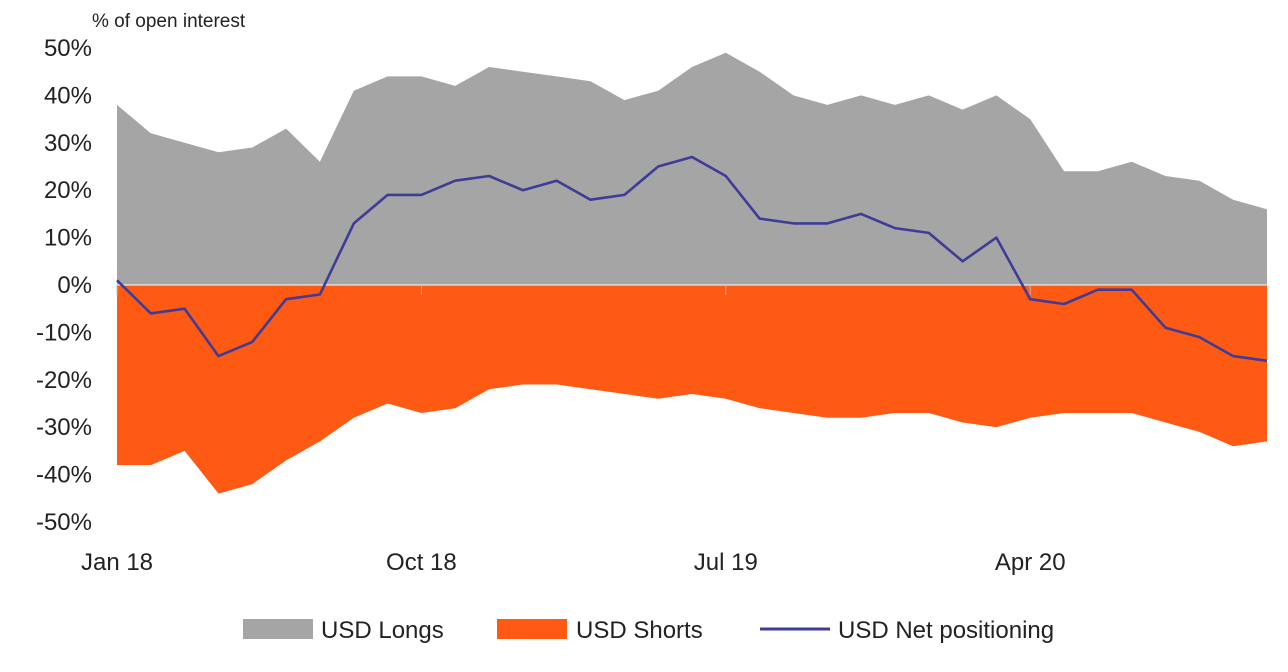 The height and width of the screenshot is (672, 1288). What do you see at coordinates (946, 630) in the screenshot?
I see `legend-label: USD Net positioning` at bounding box center [946, 630].